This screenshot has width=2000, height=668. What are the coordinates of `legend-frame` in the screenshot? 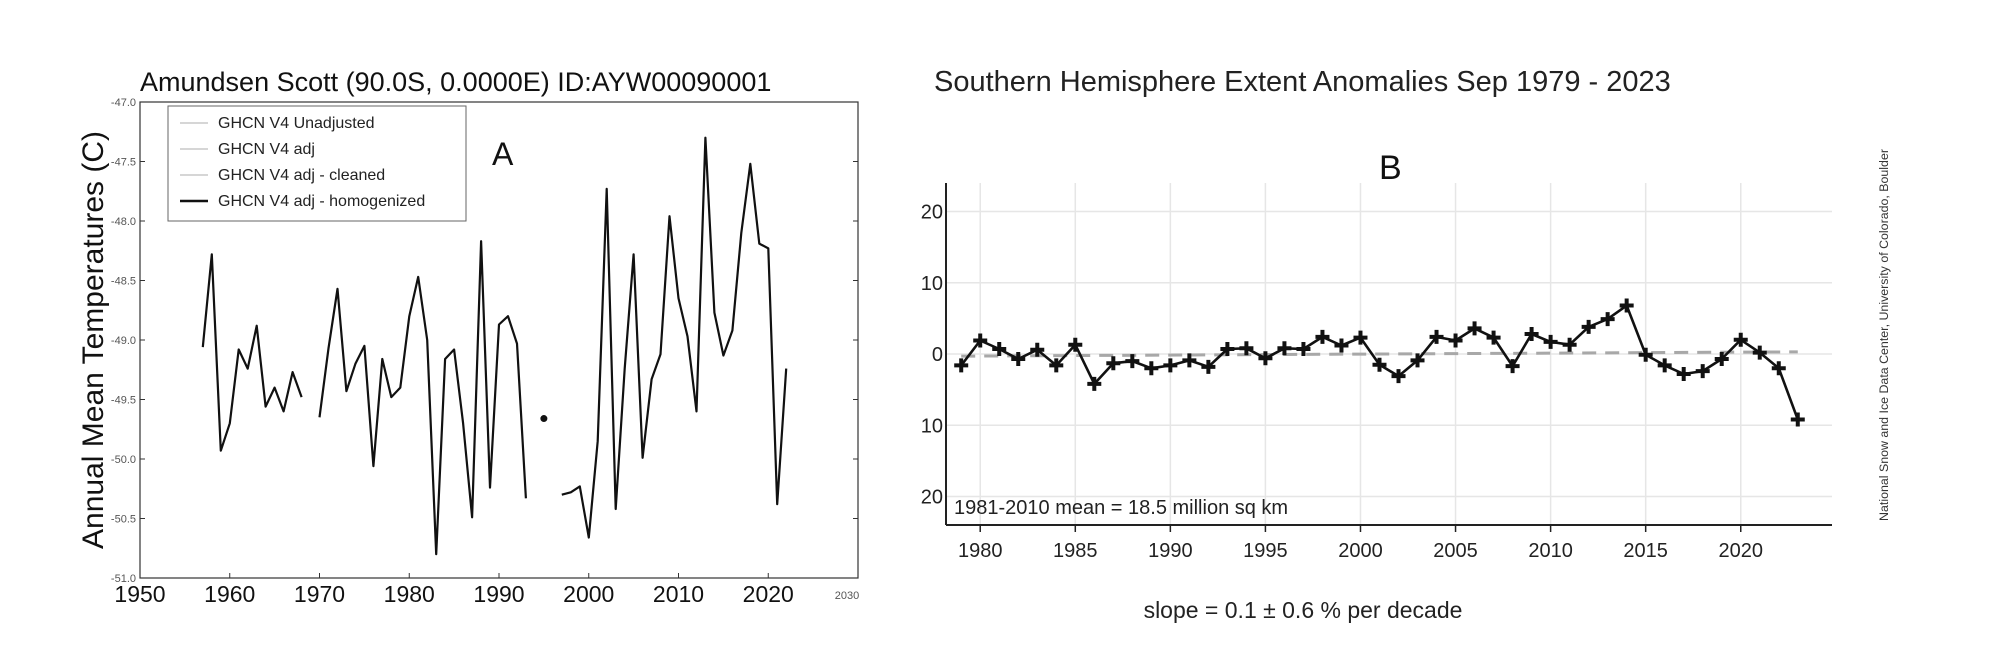 It's located at (317, 163).